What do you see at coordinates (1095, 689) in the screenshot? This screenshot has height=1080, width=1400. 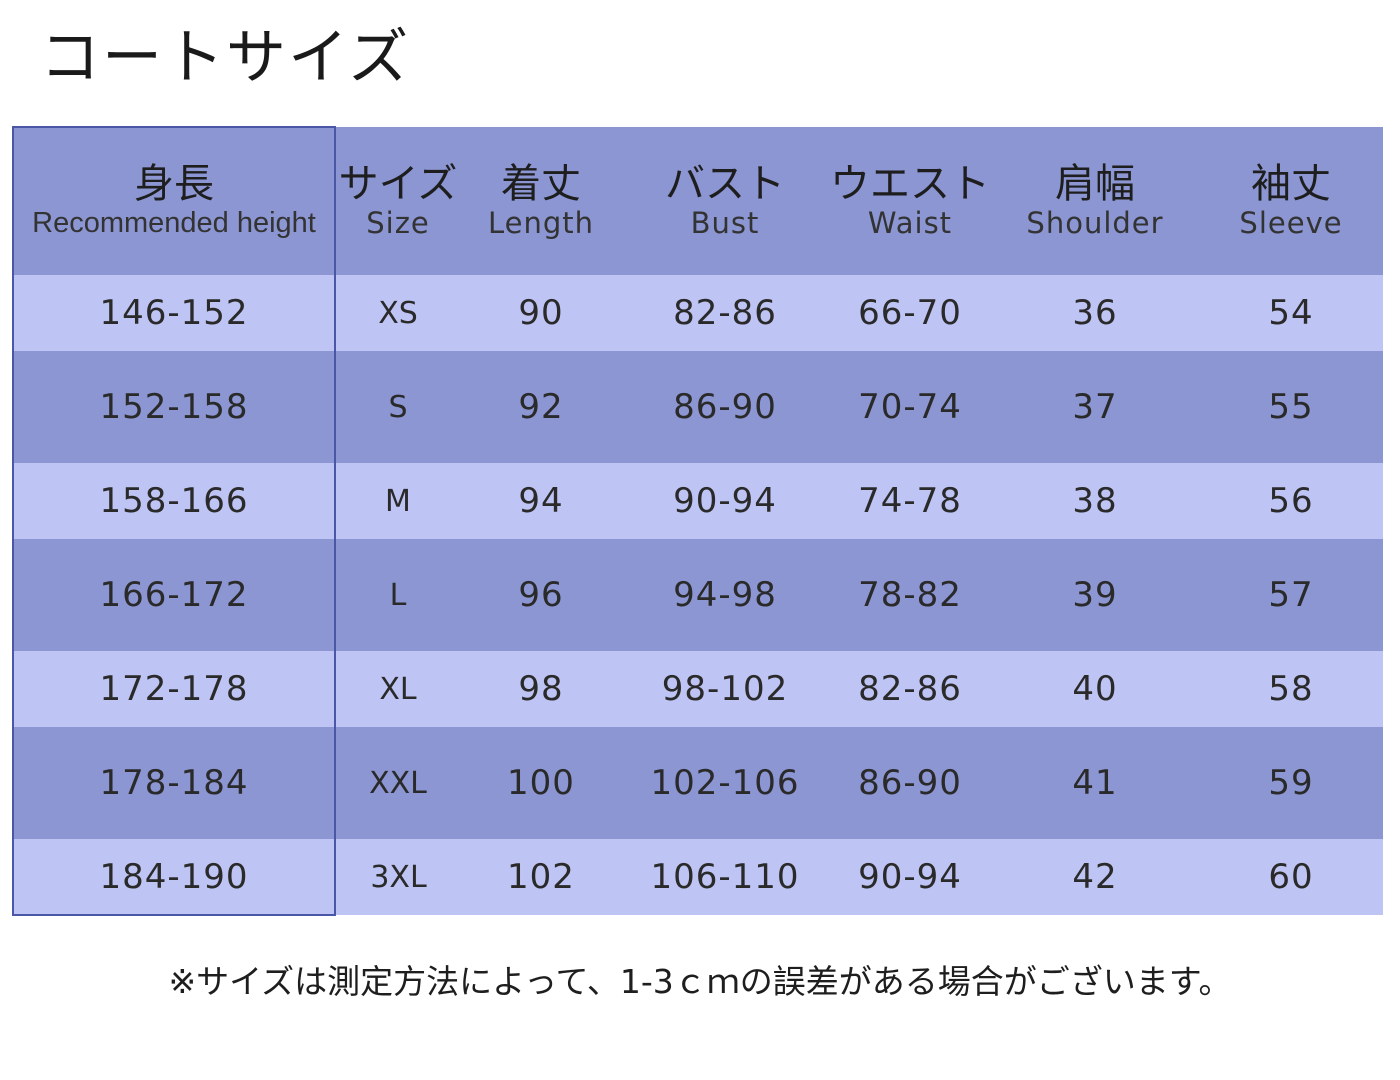 I see `cell-shoulder: 40` at bounding box center [1095, 689].